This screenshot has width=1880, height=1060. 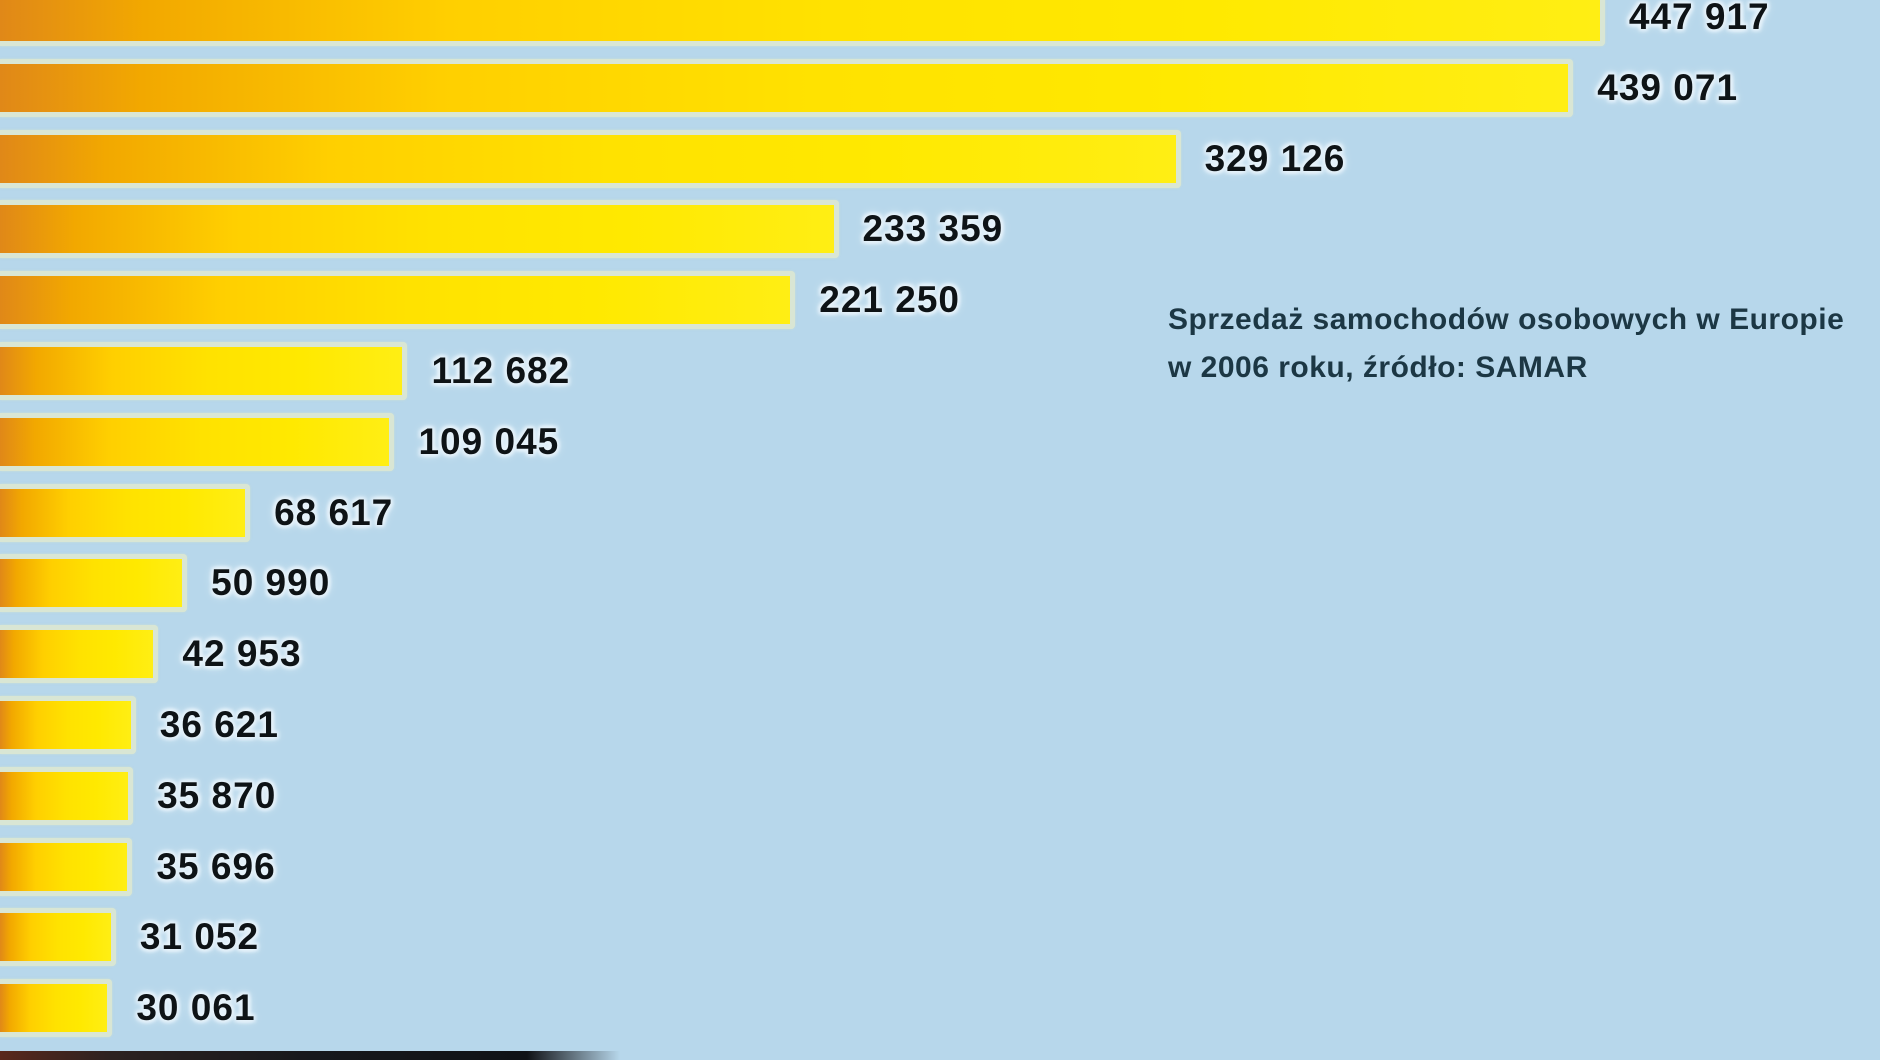 I want to click on bar-row: 109 045, so click(x=280, y=441).